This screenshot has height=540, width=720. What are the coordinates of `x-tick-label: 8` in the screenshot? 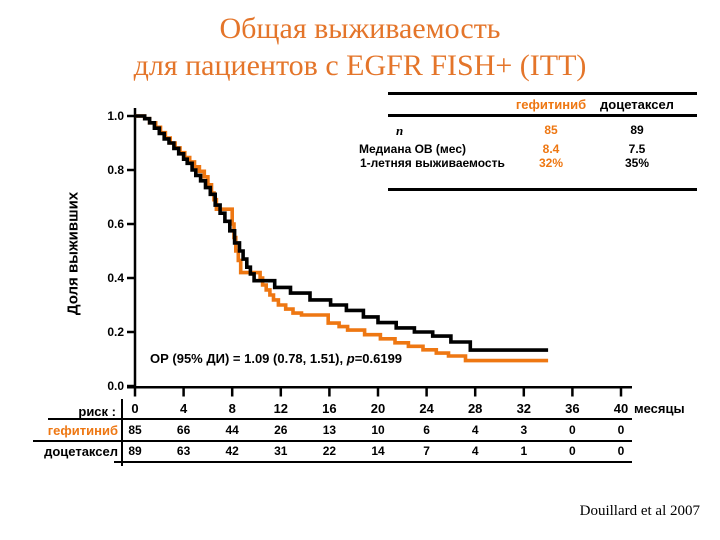 It's located at (232, 408).